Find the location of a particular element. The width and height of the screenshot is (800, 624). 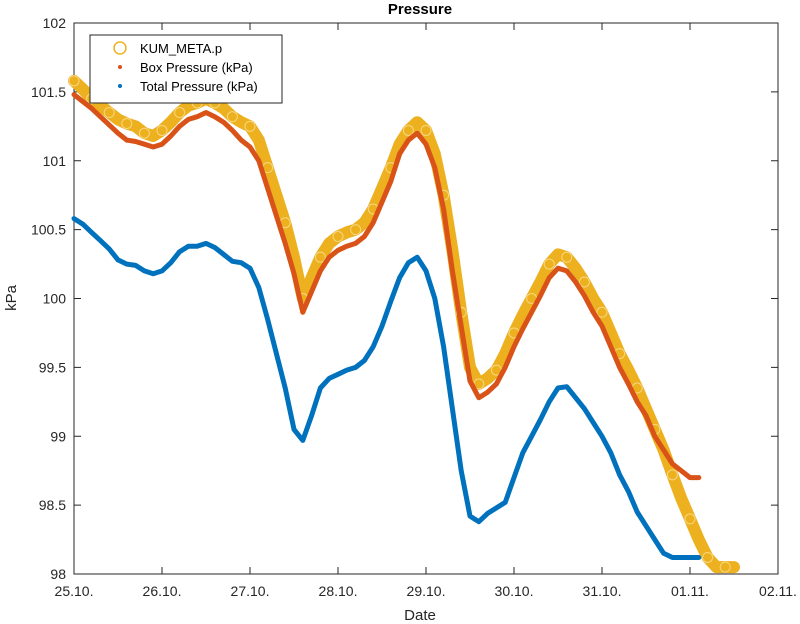

legend-box is located at coordinates (186, 69).